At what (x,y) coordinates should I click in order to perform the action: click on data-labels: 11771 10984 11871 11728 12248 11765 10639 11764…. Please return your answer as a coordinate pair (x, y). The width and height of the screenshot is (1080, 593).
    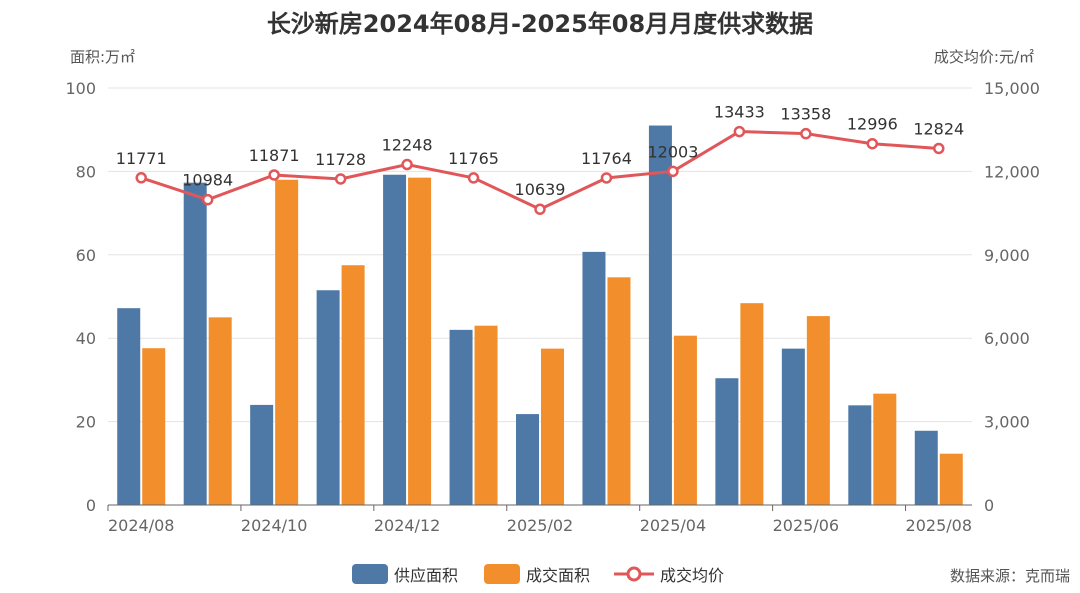
    Looking at the image, I should click on (540, 151).